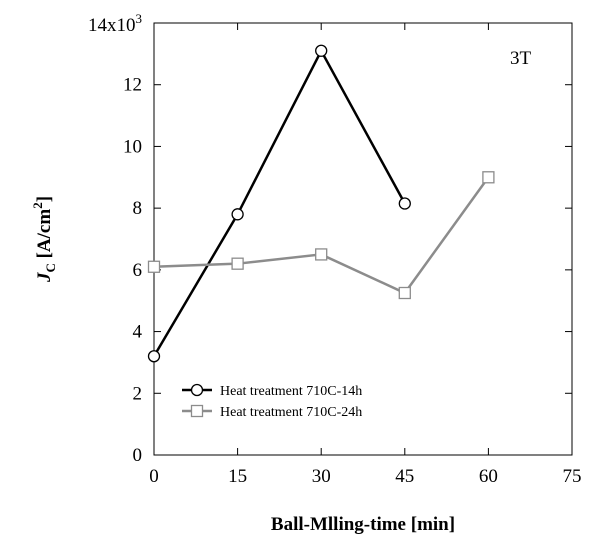 Image resolution: width=608 pixels, height=541 pixels. Describe the element at coordinates (44, 239) in the screenshot. I see `y-axis-title: JC [A/cm2]` at that location.